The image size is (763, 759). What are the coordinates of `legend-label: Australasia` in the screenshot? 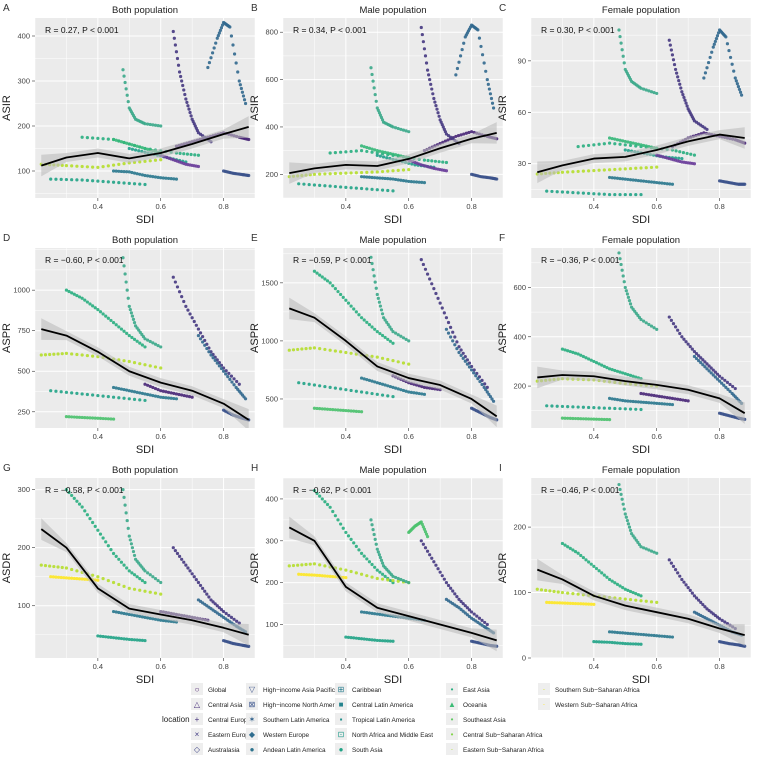 It's located at (224, 750).